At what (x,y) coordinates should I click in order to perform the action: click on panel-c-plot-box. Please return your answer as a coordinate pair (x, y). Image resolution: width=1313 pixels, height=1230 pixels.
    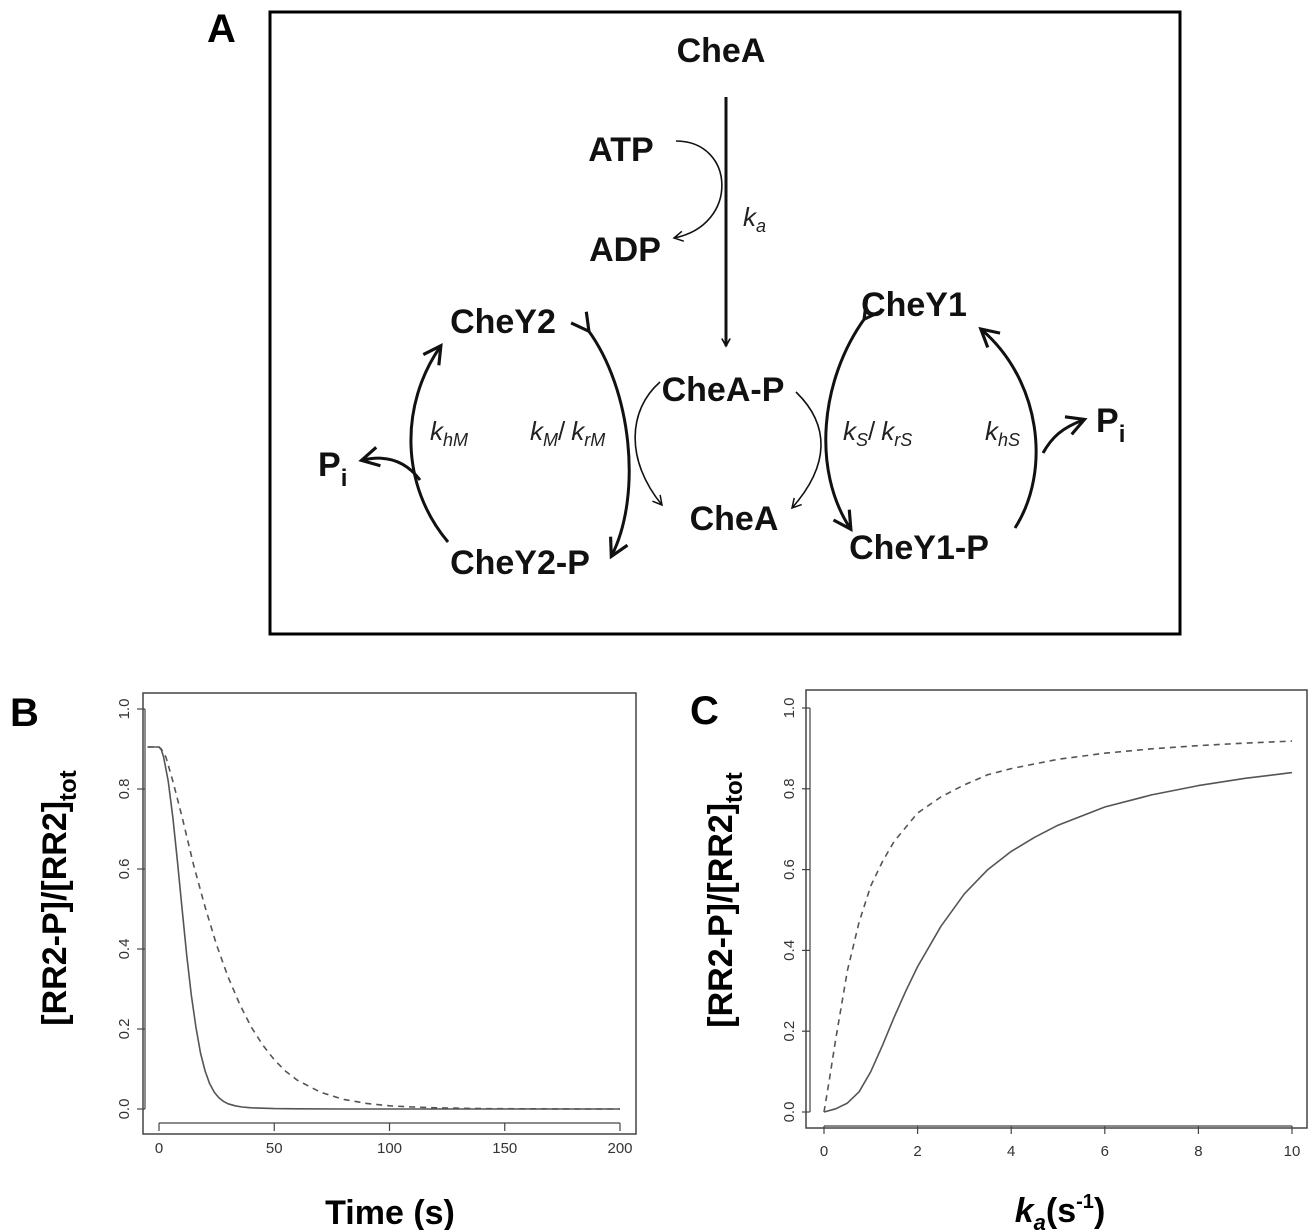
    Looking at the image, I should click on (1056, 909).